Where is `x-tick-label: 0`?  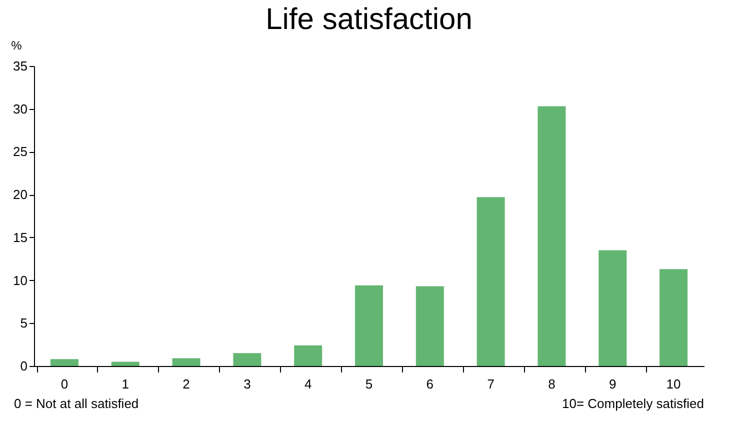 x-tick-label: 0 is located at coordinates (64, 384).